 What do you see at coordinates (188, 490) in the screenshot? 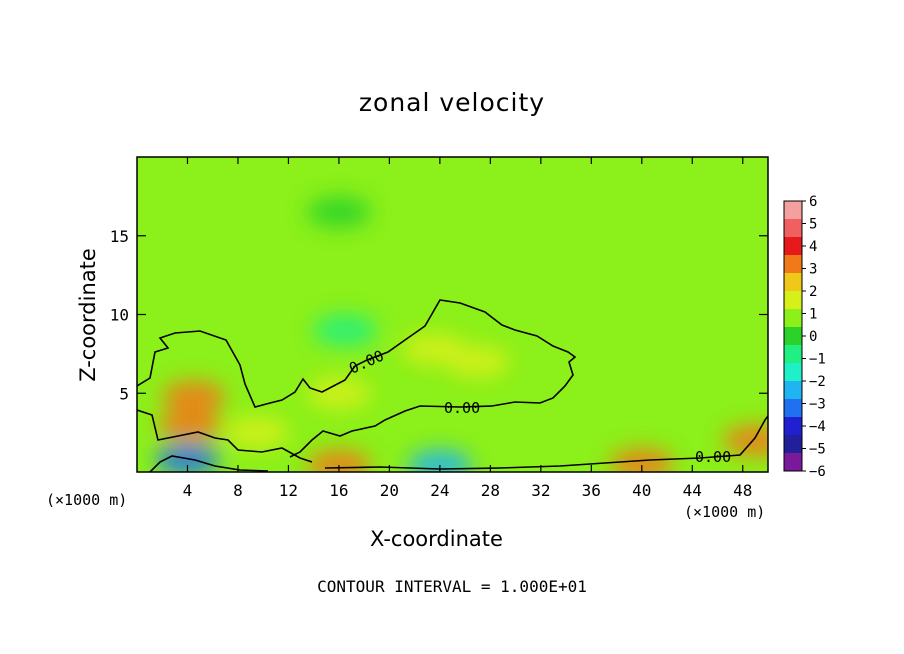
I see `x-tick-label: 4` at bounding box center [188, 490].